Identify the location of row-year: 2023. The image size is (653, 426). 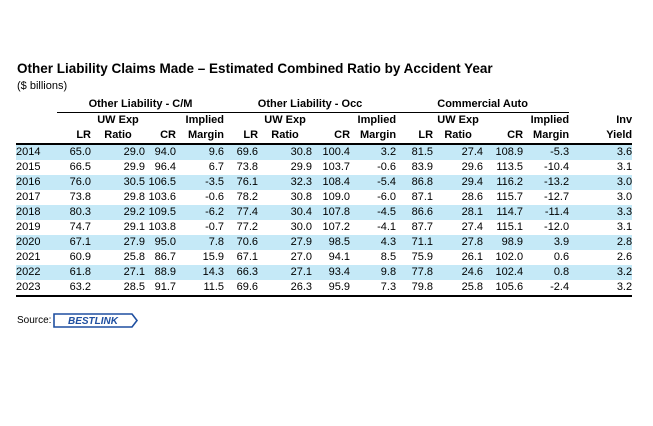
(36, 288).